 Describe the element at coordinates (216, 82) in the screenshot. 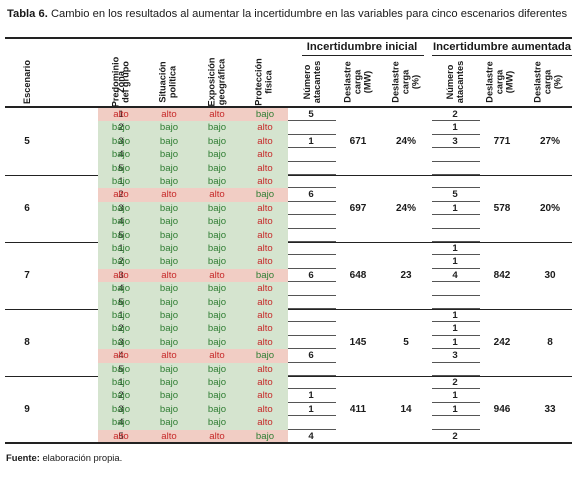

I see `col-header-exposicion-text: Exposición geográfica` at that location.